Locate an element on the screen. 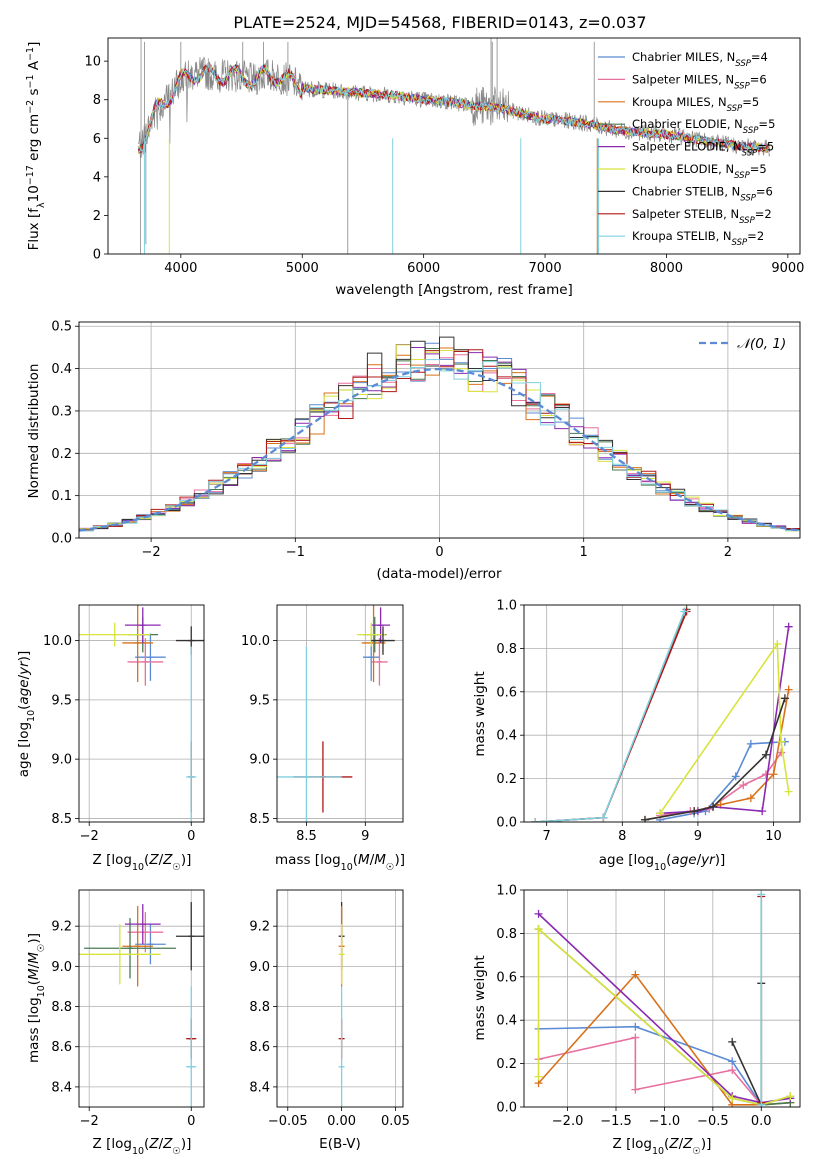 This screenshot has height=1170, width=819. legend-model-name: Kroupa MILES is located at coordinates (671, 102).